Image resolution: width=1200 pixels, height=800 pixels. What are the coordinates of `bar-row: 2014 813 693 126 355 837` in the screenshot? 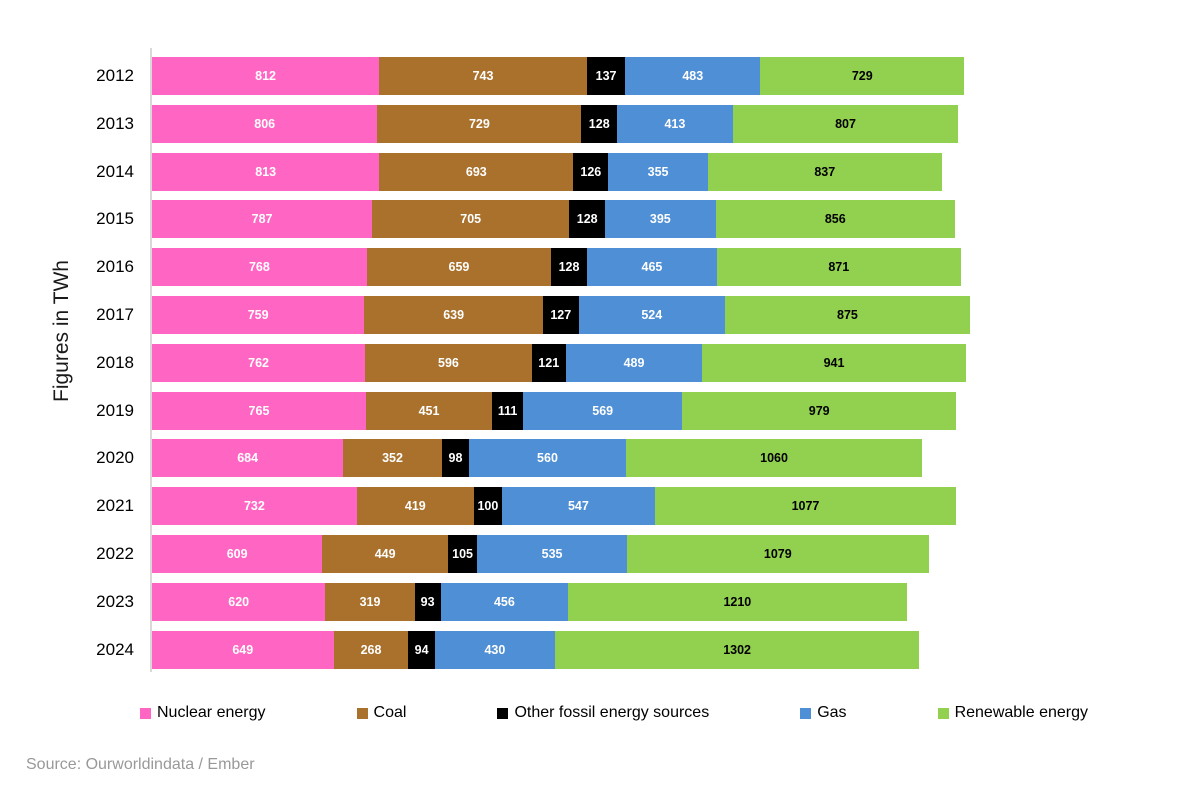 It's located at (600, 171).